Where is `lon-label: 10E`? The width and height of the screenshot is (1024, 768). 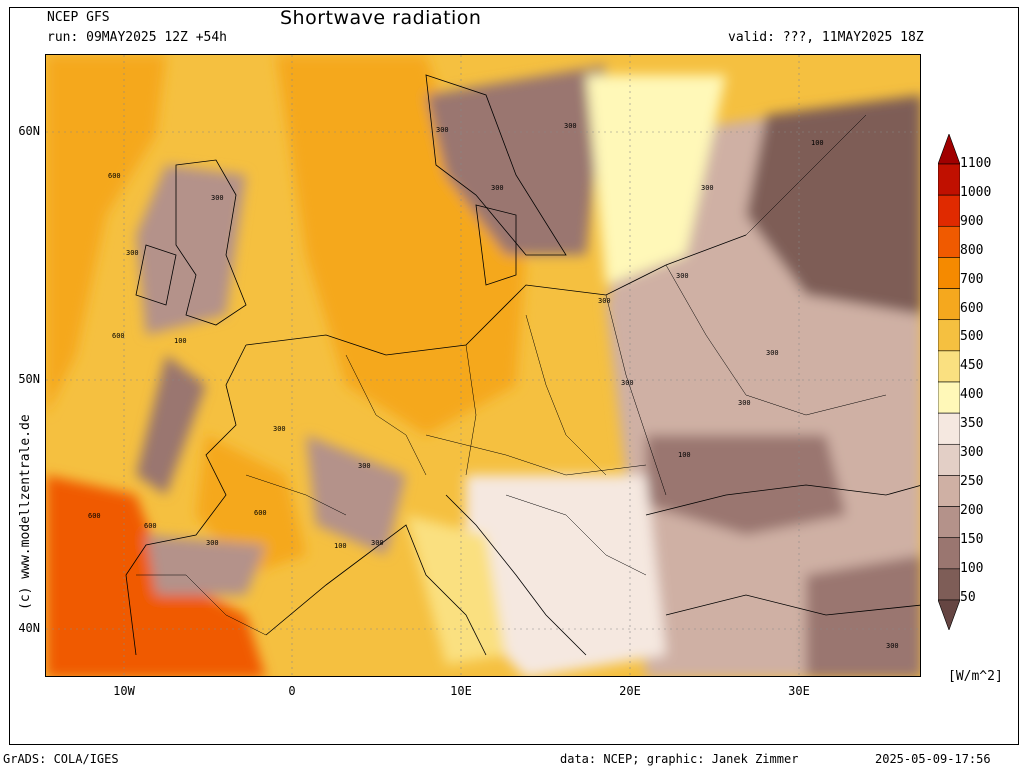 lon-label: 10E is located at coordinates (461, 691).